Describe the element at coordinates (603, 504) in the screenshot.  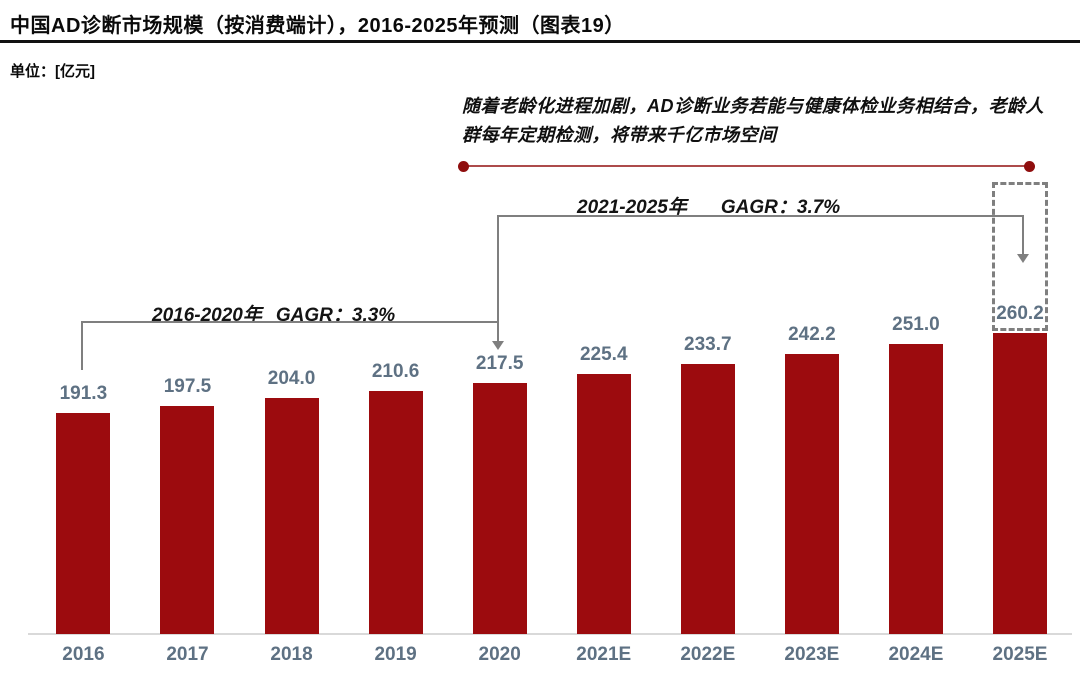
I see `bar-2021E` at that location.